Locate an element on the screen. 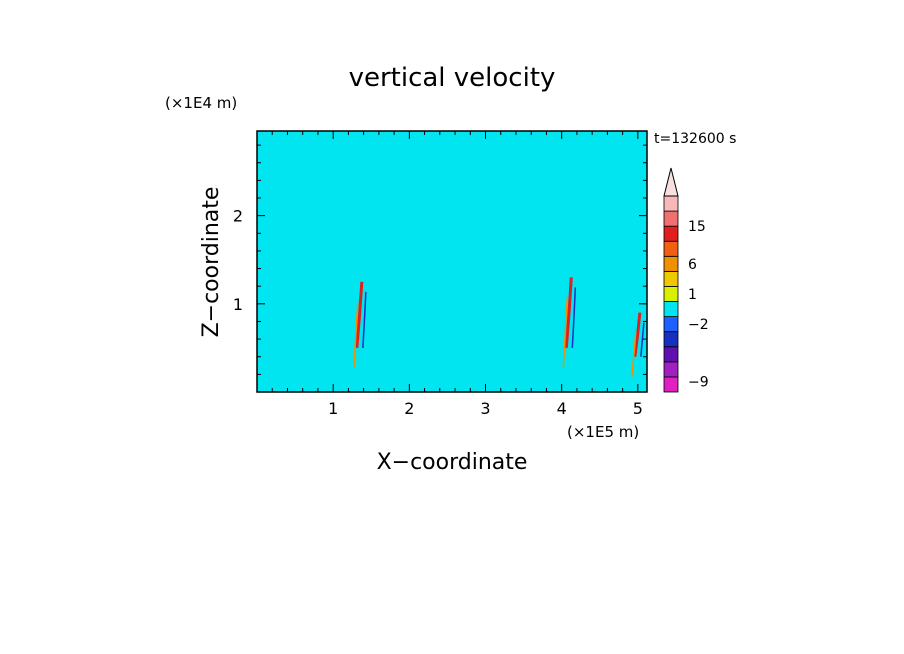  x-tick-label: 4 is located at coordinates (562, 408).